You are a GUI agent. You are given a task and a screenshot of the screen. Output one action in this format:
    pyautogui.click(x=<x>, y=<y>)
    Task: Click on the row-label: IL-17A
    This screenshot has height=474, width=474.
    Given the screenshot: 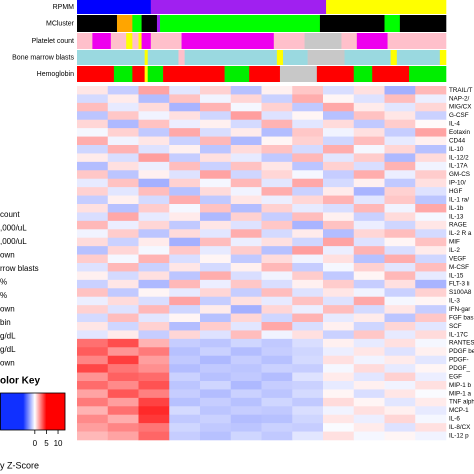 What is the action you would take?
    pyautogui.click(x=458, y=166)
    